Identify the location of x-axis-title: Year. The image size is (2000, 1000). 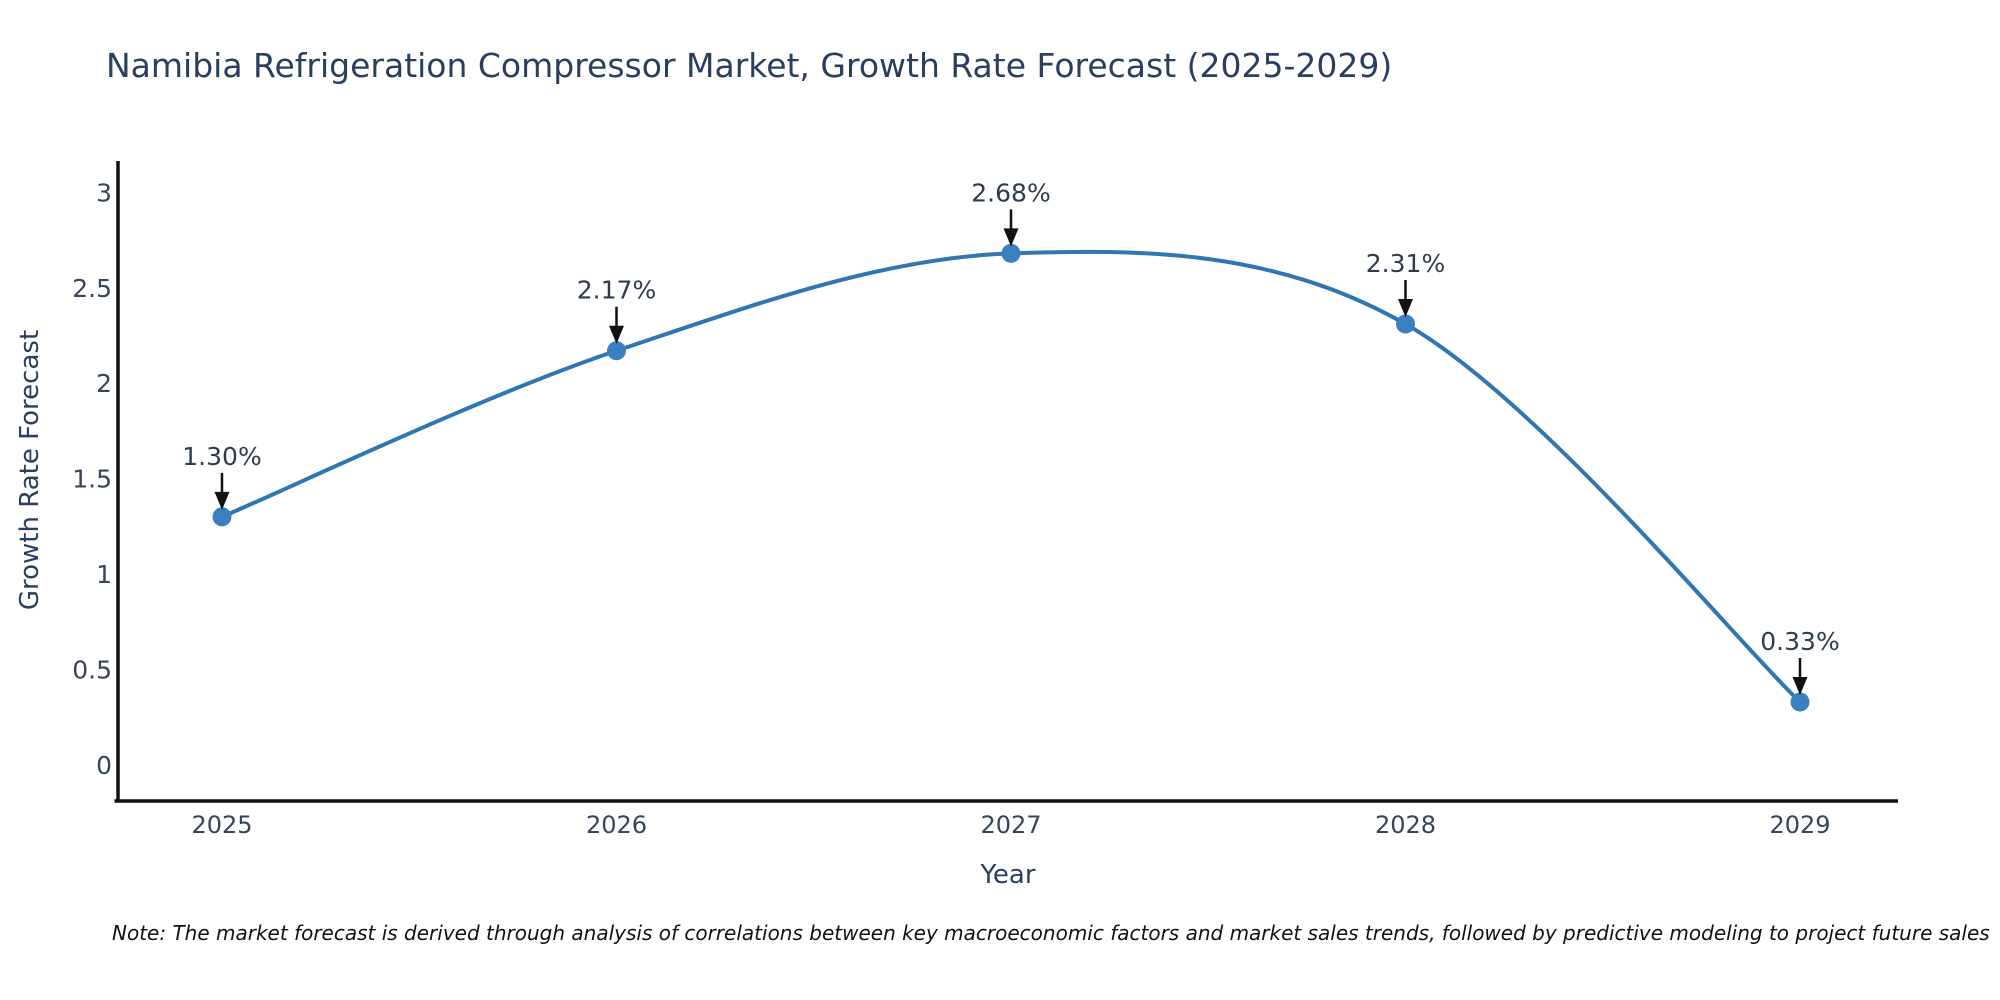
(1008, 875).